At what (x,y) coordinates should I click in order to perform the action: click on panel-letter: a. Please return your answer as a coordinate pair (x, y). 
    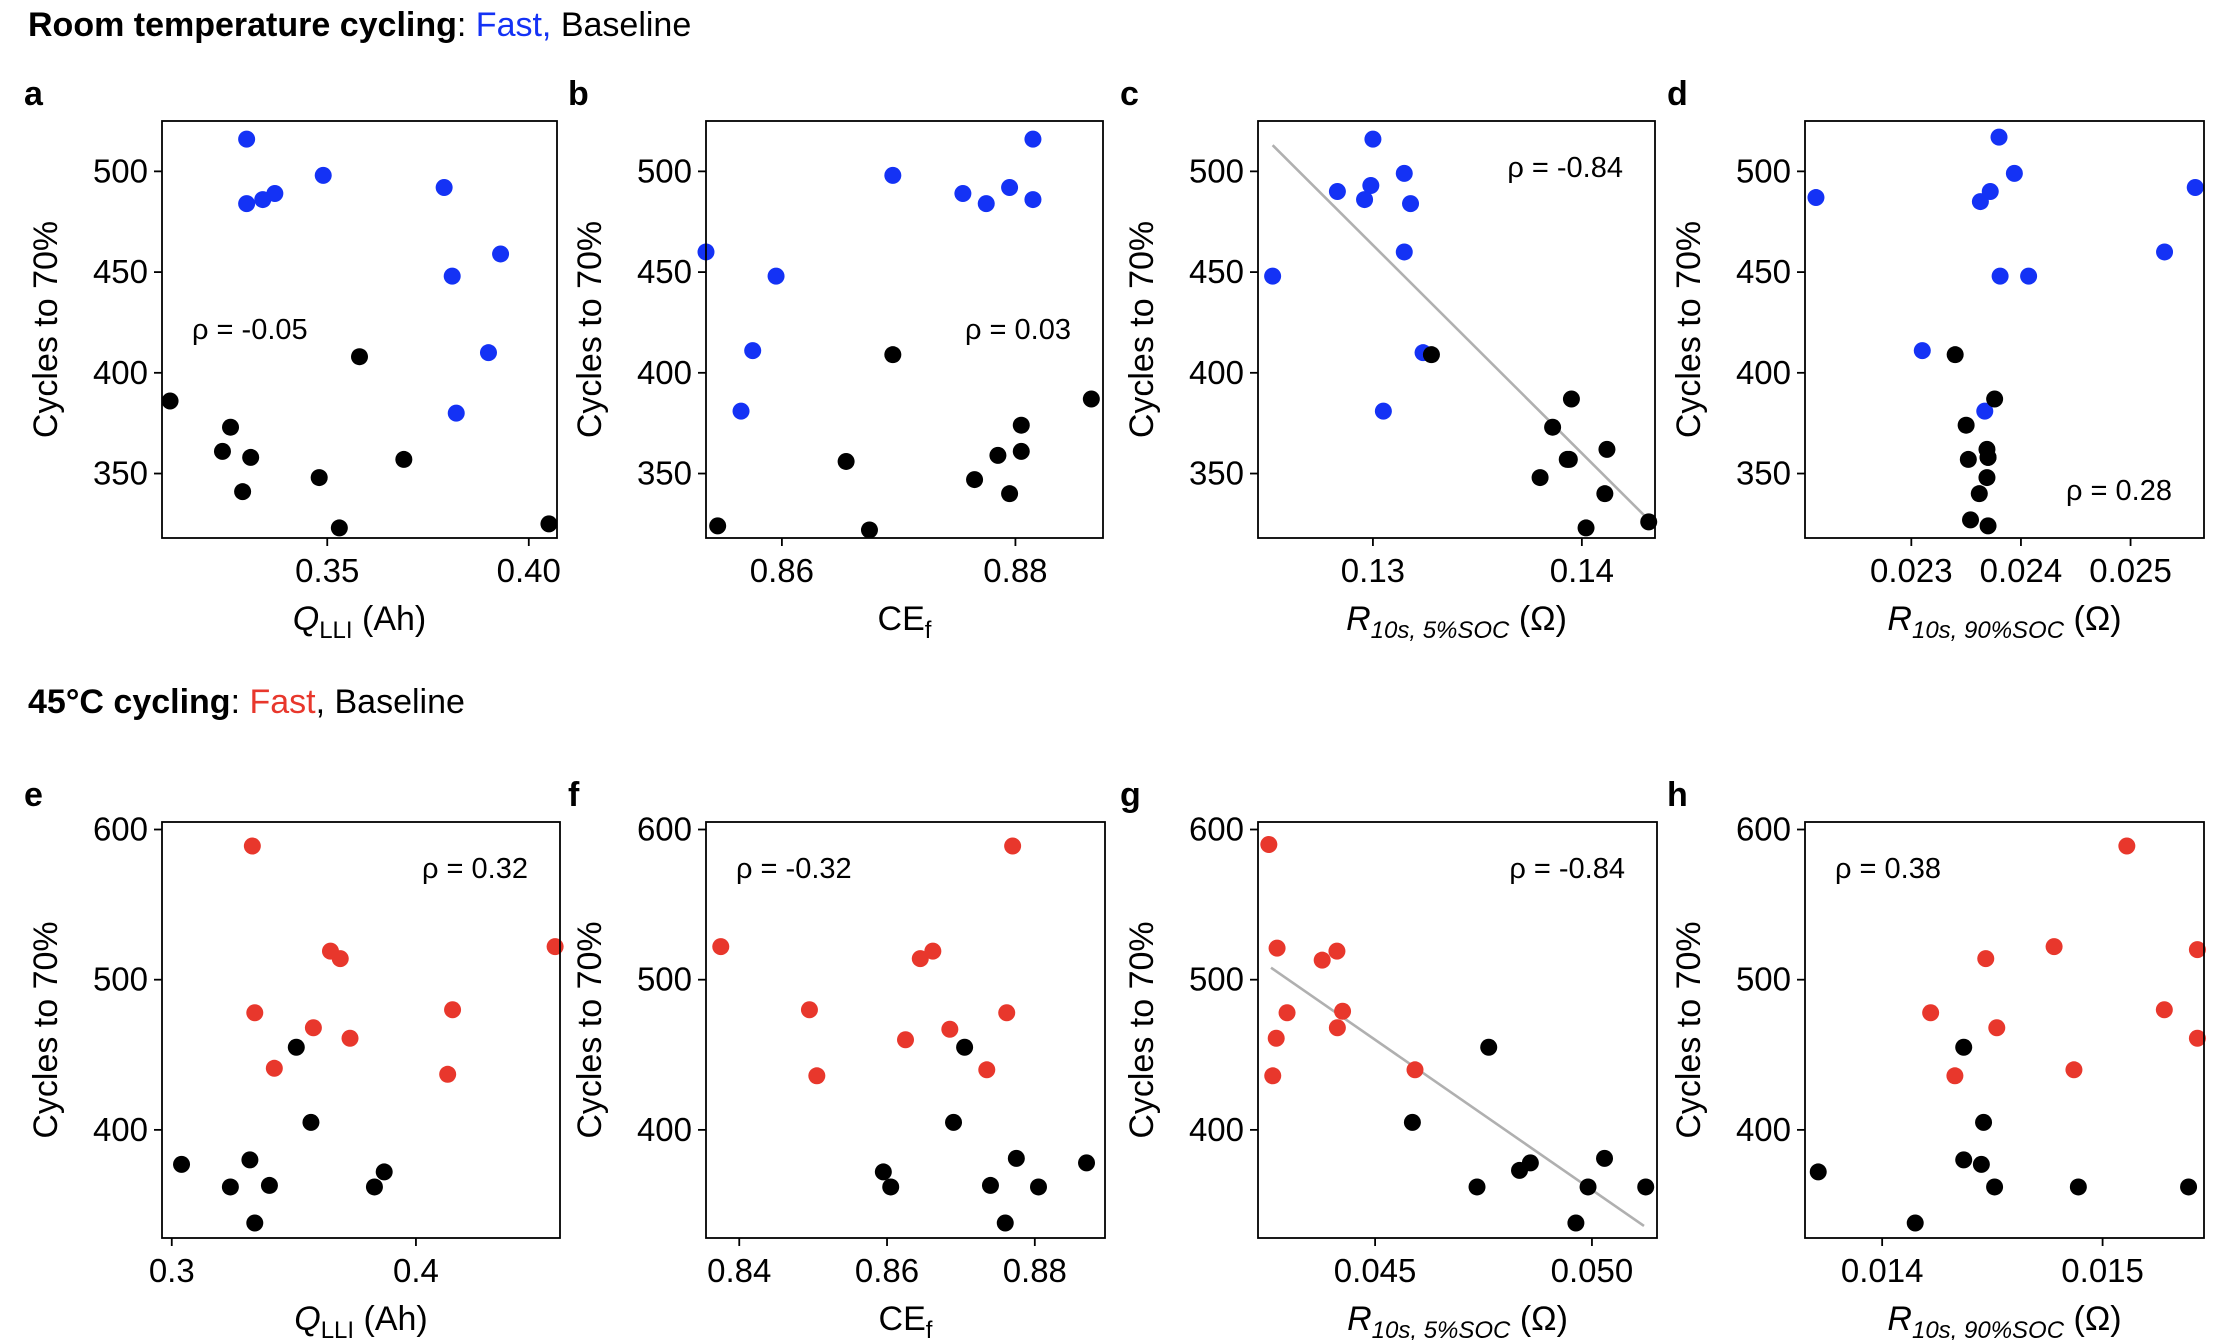
    Looking at the image, I should click on (34, 94).